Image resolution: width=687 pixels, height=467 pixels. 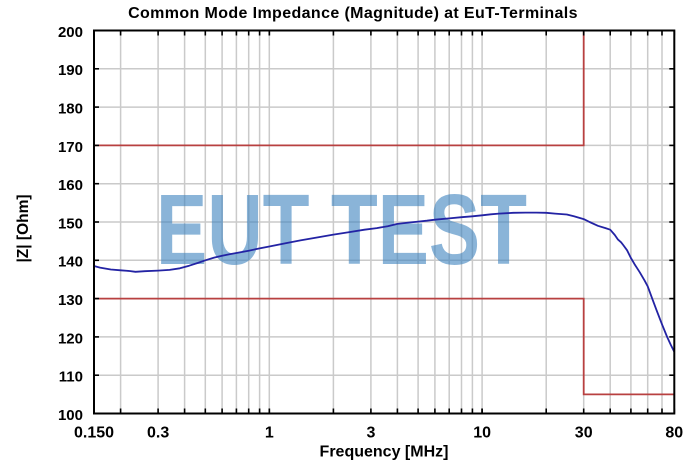 What do you see at coordinates (674, 433) in the screenshot?
I see `svg-text: 80` at bounding box center [674, 433].